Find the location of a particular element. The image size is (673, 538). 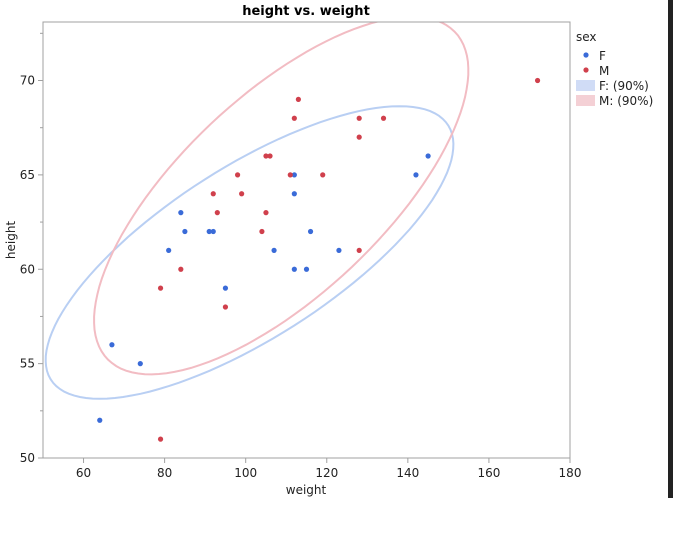

y-tick-label: 70 is located at coordinates (27, 81).